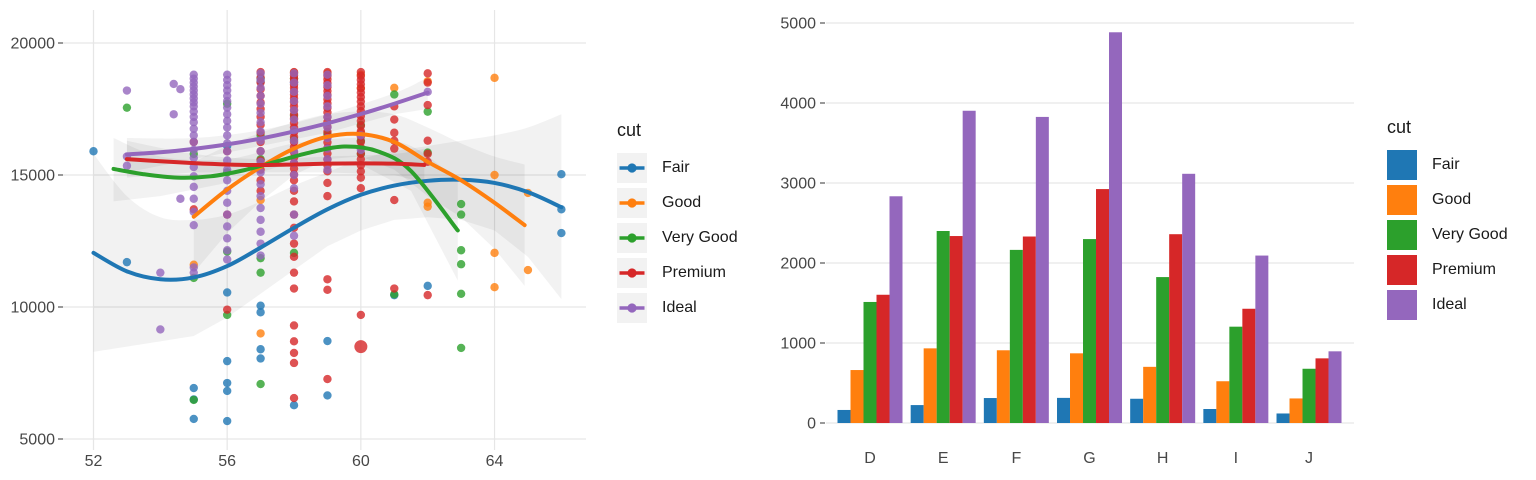 The height and width of the screenshot is (480, 1536). What do you see at coordinates (1447, 235) in the screenshot?
I see `legend-item-very-good: Very Good` at bounding box center [1447, 235].